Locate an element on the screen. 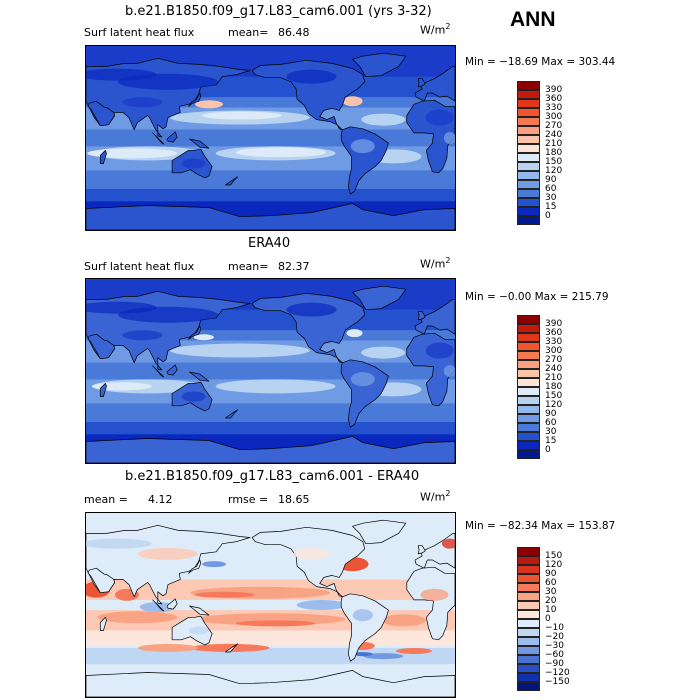 The image size is (700, 700). colorbar-tick-label: 60 is located at coordinates (551, 188).